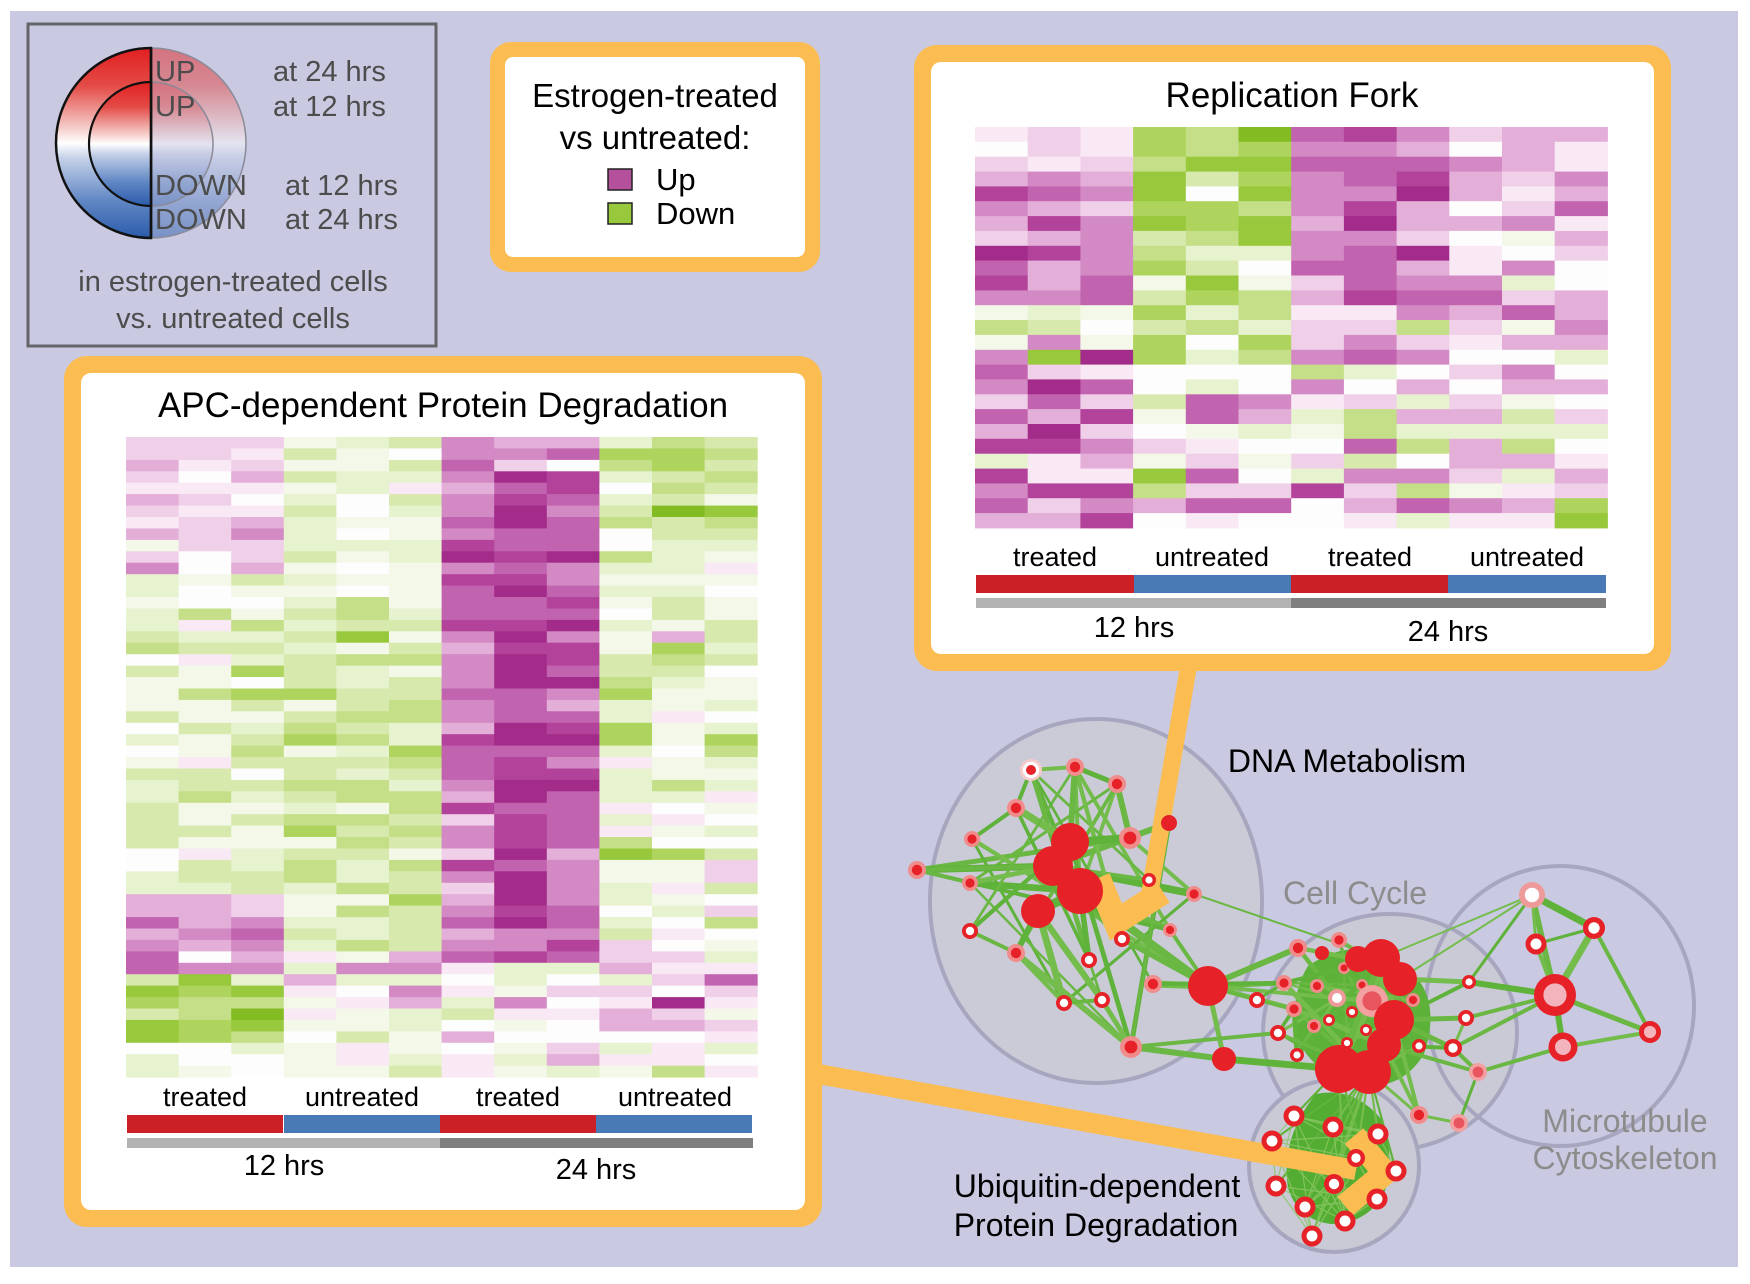  What do you see at coordinates (233, 319) in the screenshot?
I see `svg-text: vs. untreated cells` at bounding box center [233, 319].